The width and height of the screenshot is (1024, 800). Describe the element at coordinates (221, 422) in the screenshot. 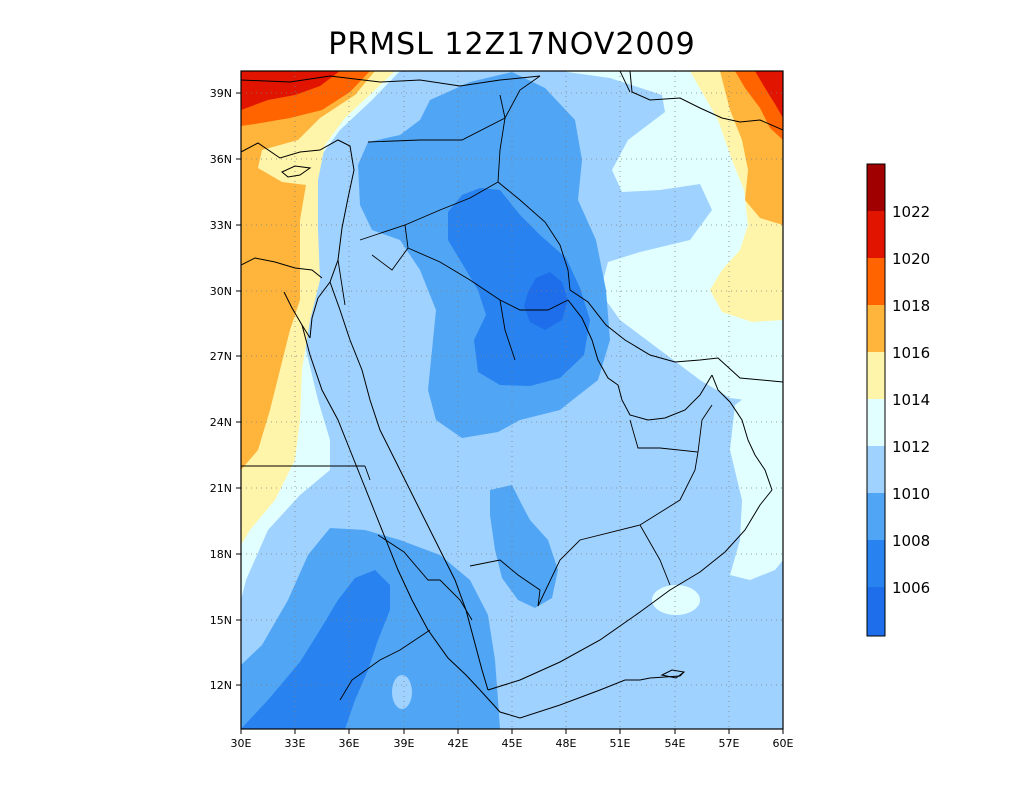

I see `y-tick-label: 24N` at that location.